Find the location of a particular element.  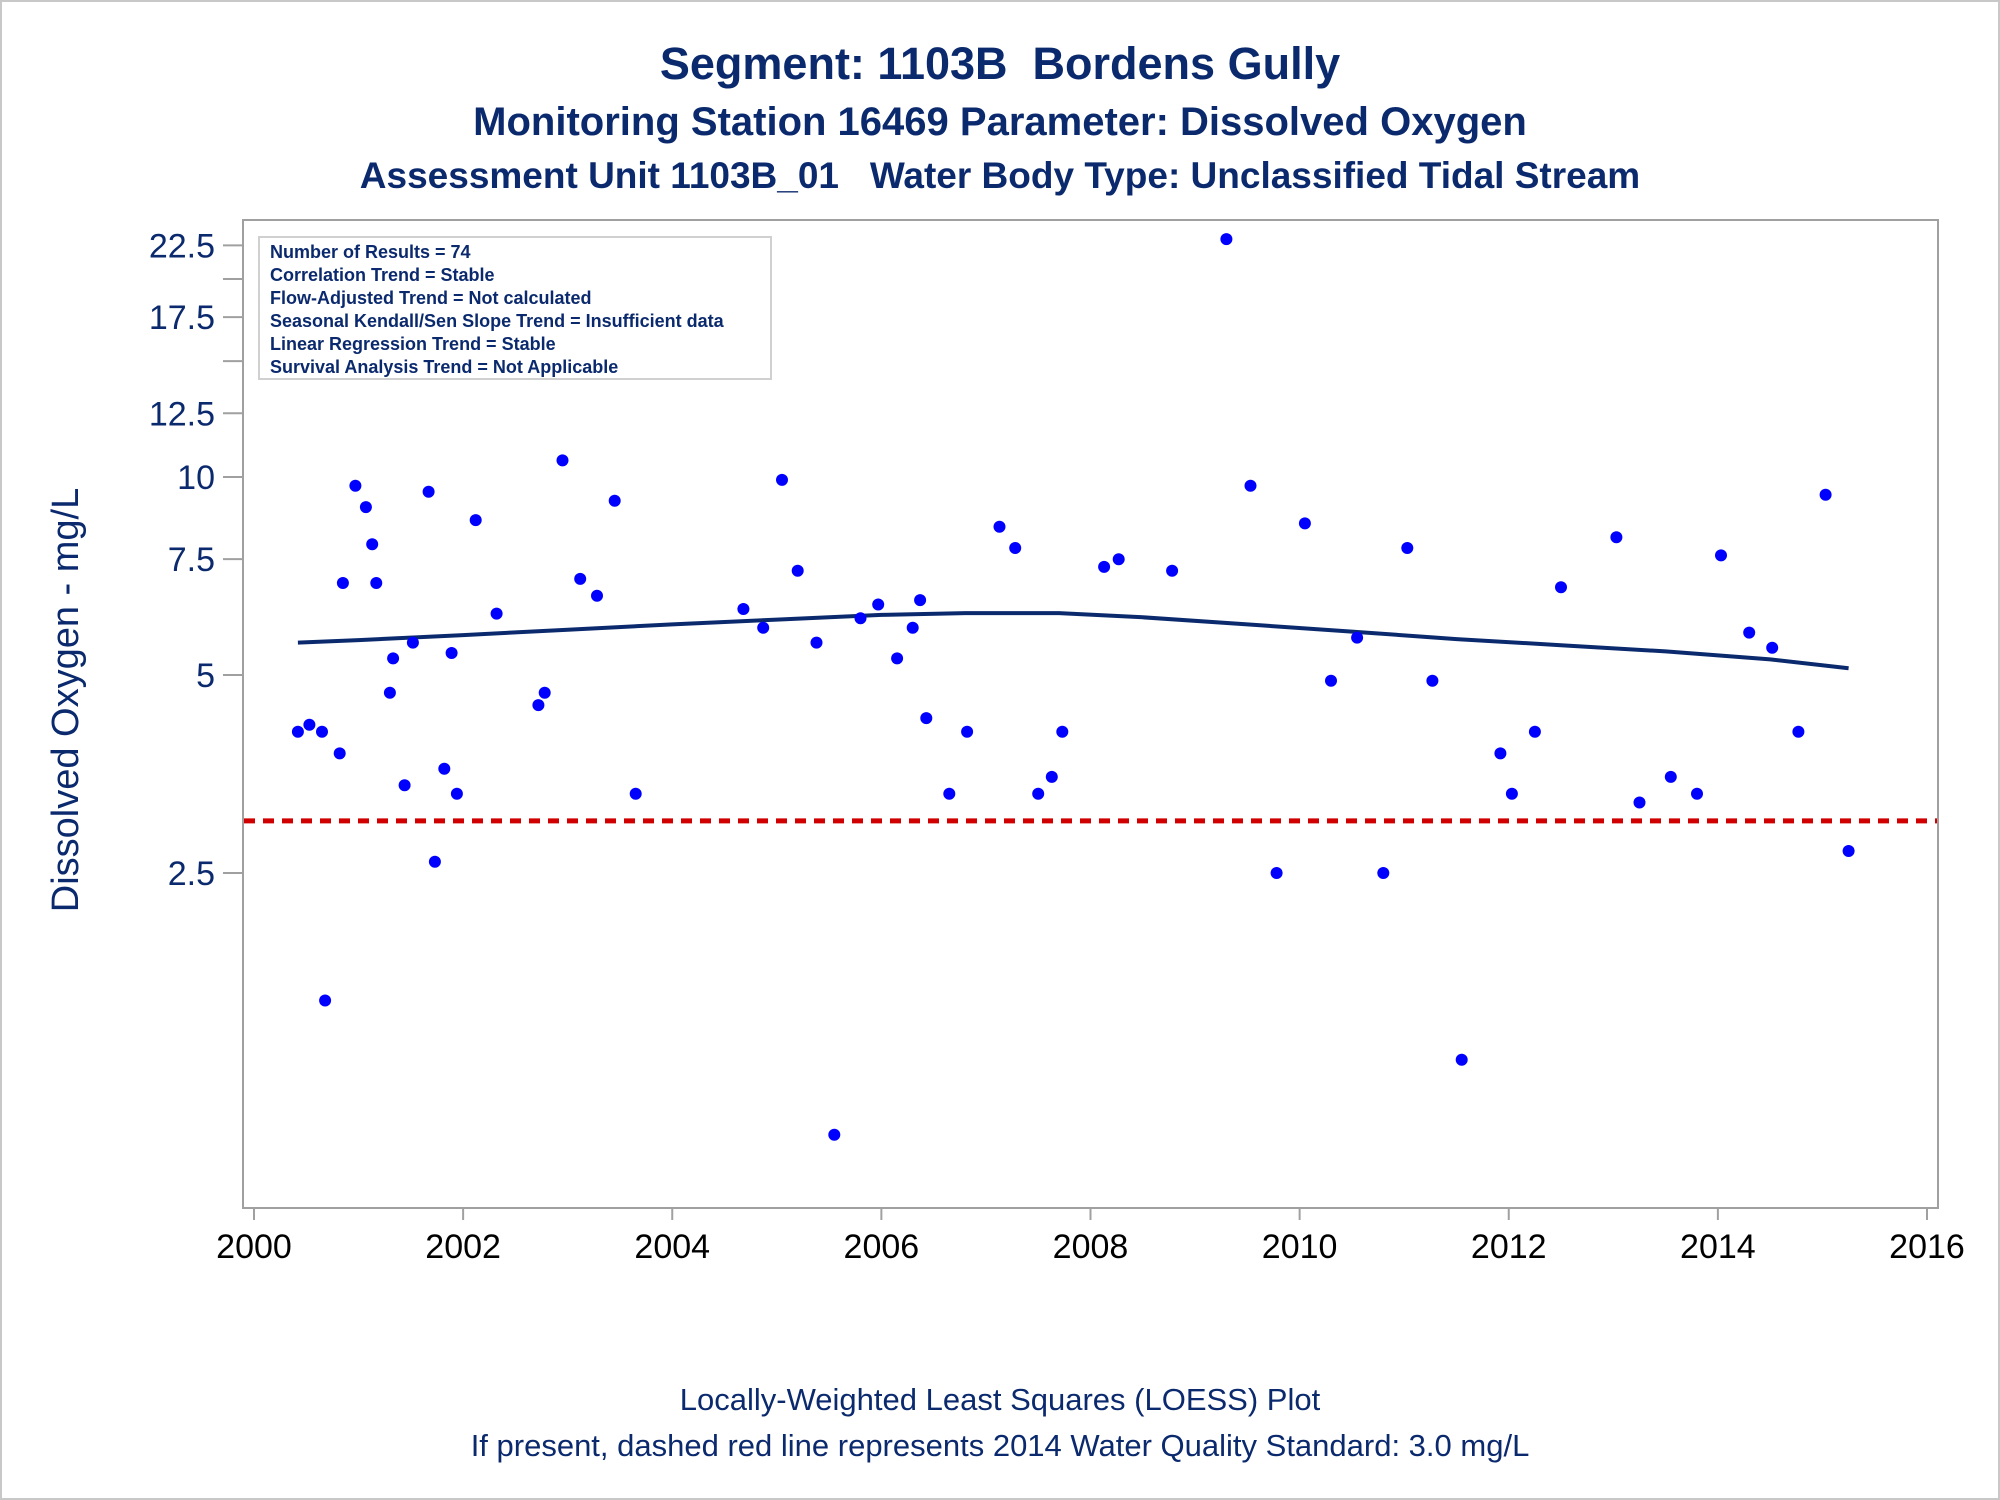

y-tick-label: 2.5 is located at coordinates (191, 874).